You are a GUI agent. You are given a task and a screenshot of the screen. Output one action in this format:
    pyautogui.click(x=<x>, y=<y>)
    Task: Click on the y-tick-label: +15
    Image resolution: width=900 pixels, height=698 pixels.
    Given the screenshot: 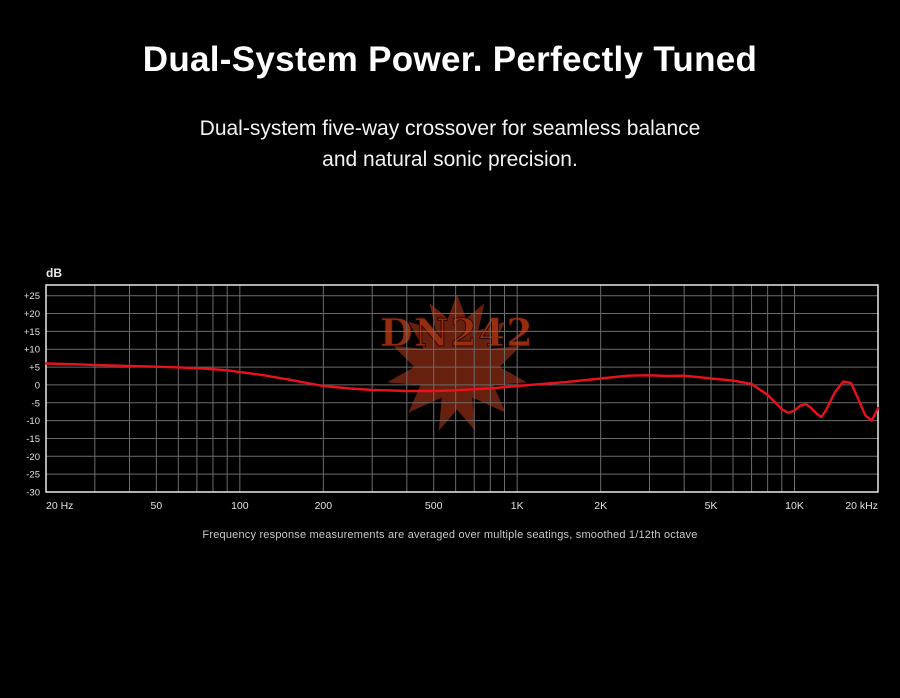 What is the action you would take?
    pyautogui.click(x=32, y=332)
    